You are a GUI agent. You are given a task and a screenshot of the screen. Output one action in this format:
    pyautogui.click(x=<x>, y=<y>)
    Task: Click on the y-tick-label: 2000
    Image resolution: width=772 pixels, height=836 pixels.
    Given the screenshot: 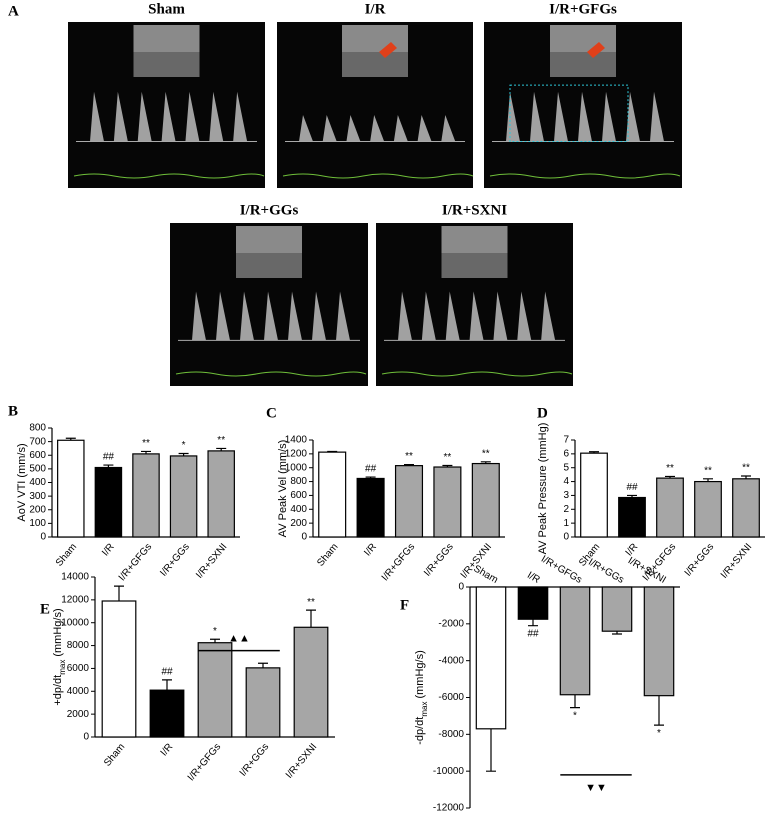 What is the action you would take?
    pyautogui.click(x=78, y=714)
    